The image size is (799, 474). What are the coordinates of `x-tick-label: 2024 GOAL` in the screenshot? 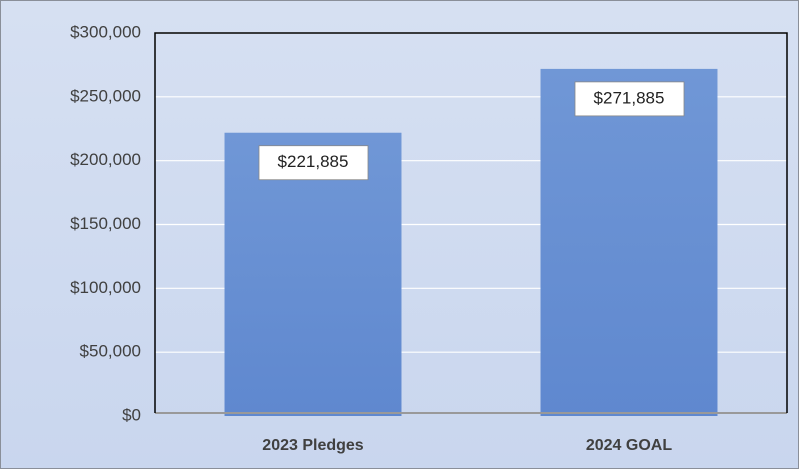 It's located at (629, 445).